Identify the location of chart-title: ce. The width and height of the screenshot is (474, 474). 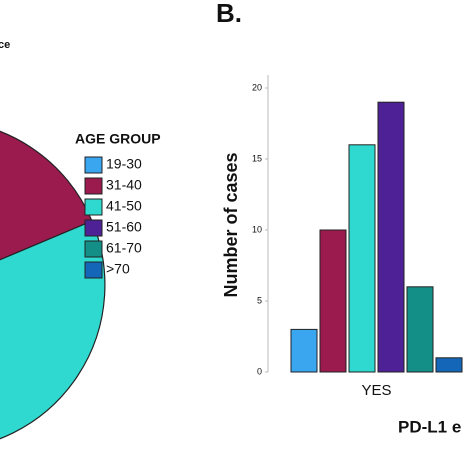
(5, 45).